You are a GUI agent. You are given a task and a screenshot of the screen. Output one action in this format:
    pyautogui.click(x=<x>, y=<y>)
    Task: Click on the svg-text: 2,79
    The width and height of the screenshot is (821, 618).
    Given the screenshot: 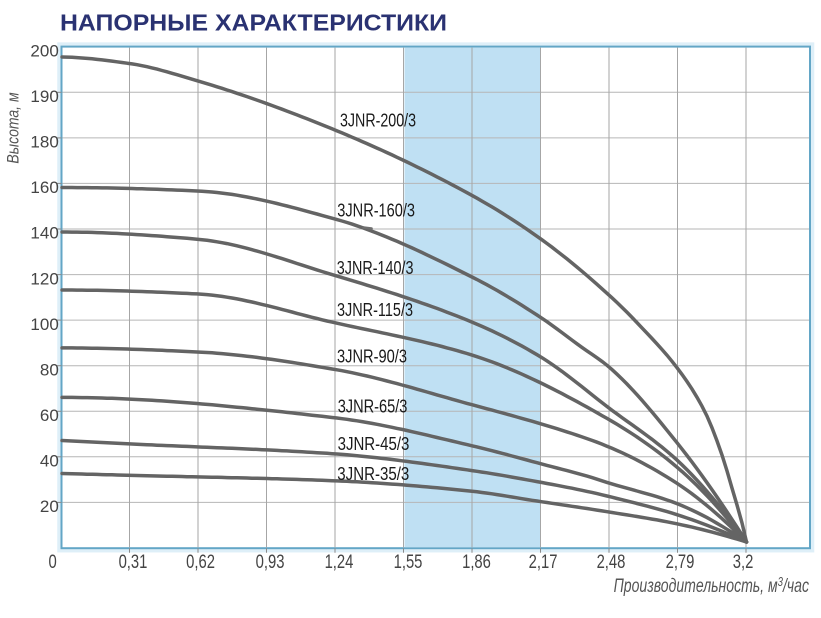 What is the action you would take?
    pyautogui.click(x=680, y=561)
    